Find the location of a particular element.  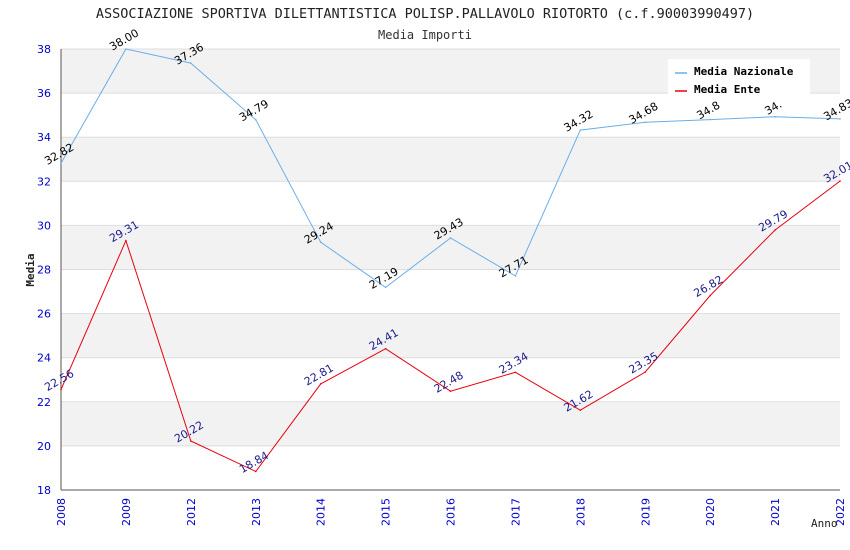

y-tick-label: 26 is located at coordinates (44, 314).